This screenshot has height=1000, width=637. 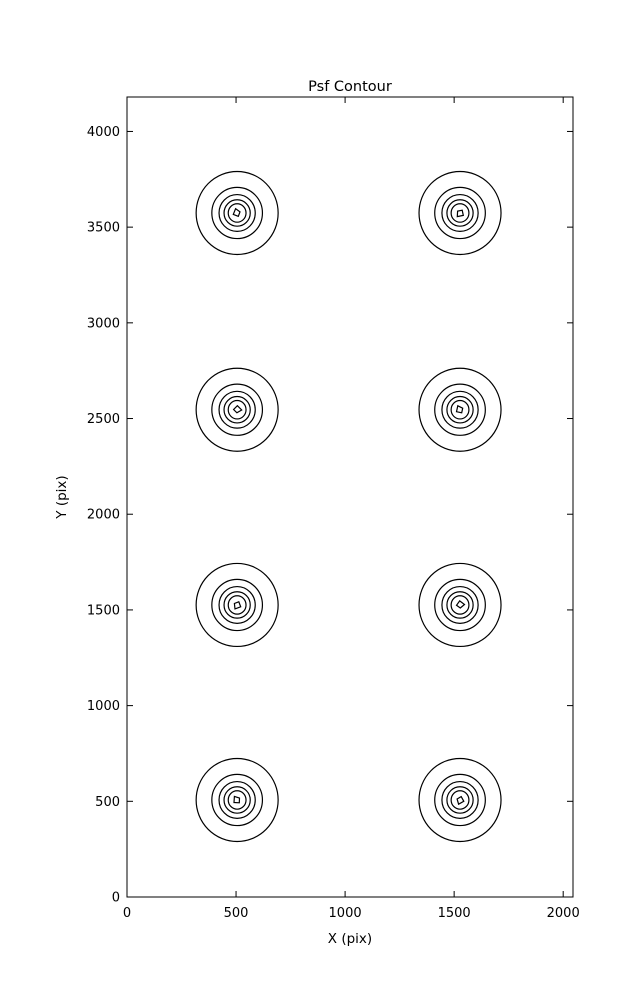 What do you see at coordinates (103, 419) in the screenshot?
I see `y-tick-label: 2500` at bounding box center [103, 419].